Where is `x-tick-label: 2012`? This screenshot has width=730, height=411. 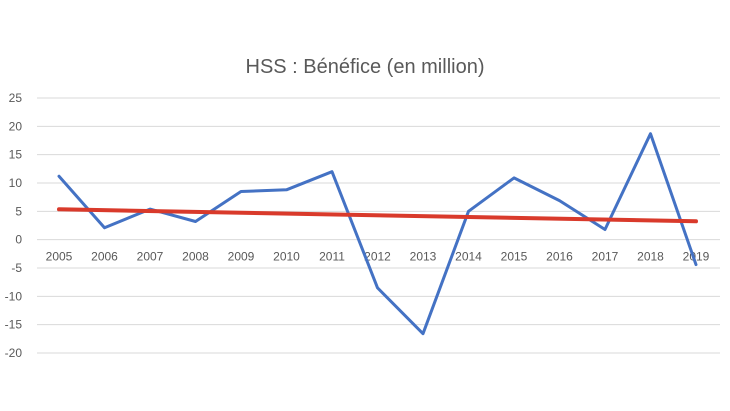
x-tick-label: 2012 is located at coordinates (377, 257).